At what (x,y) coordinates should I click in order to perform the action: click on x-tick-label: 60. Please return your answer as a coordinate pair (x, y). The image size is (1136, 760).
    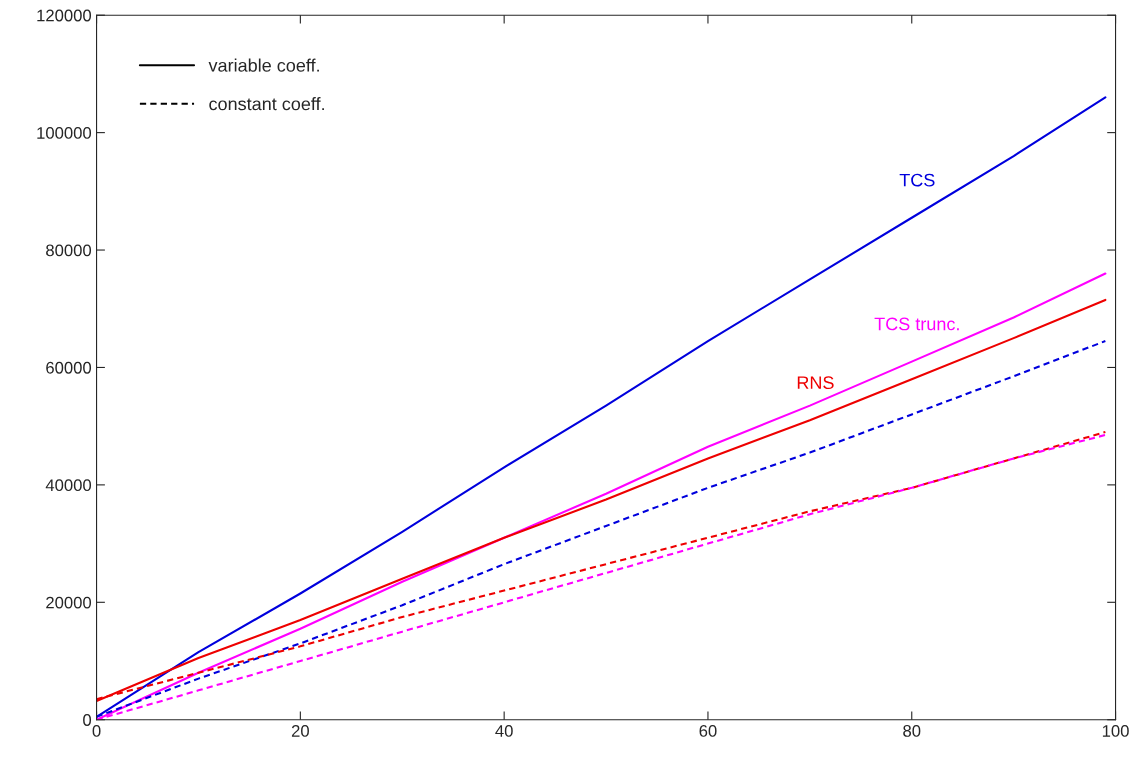
    Looking at the image, I should click on (708, 731).